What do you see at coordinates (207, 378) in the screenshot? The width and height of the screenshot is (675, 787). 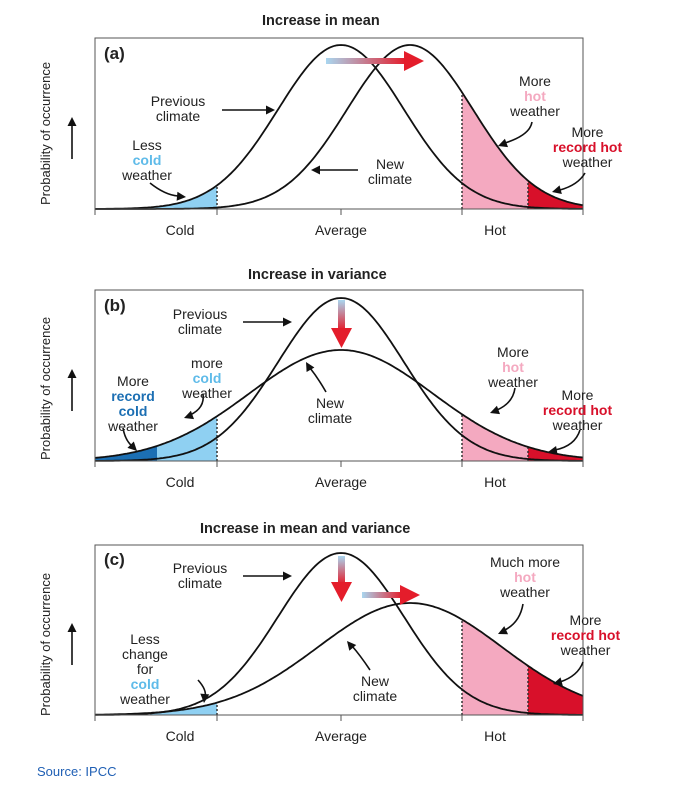 I see `panel-b-more-cold: more cold weather` at bounding box center [207, 378].